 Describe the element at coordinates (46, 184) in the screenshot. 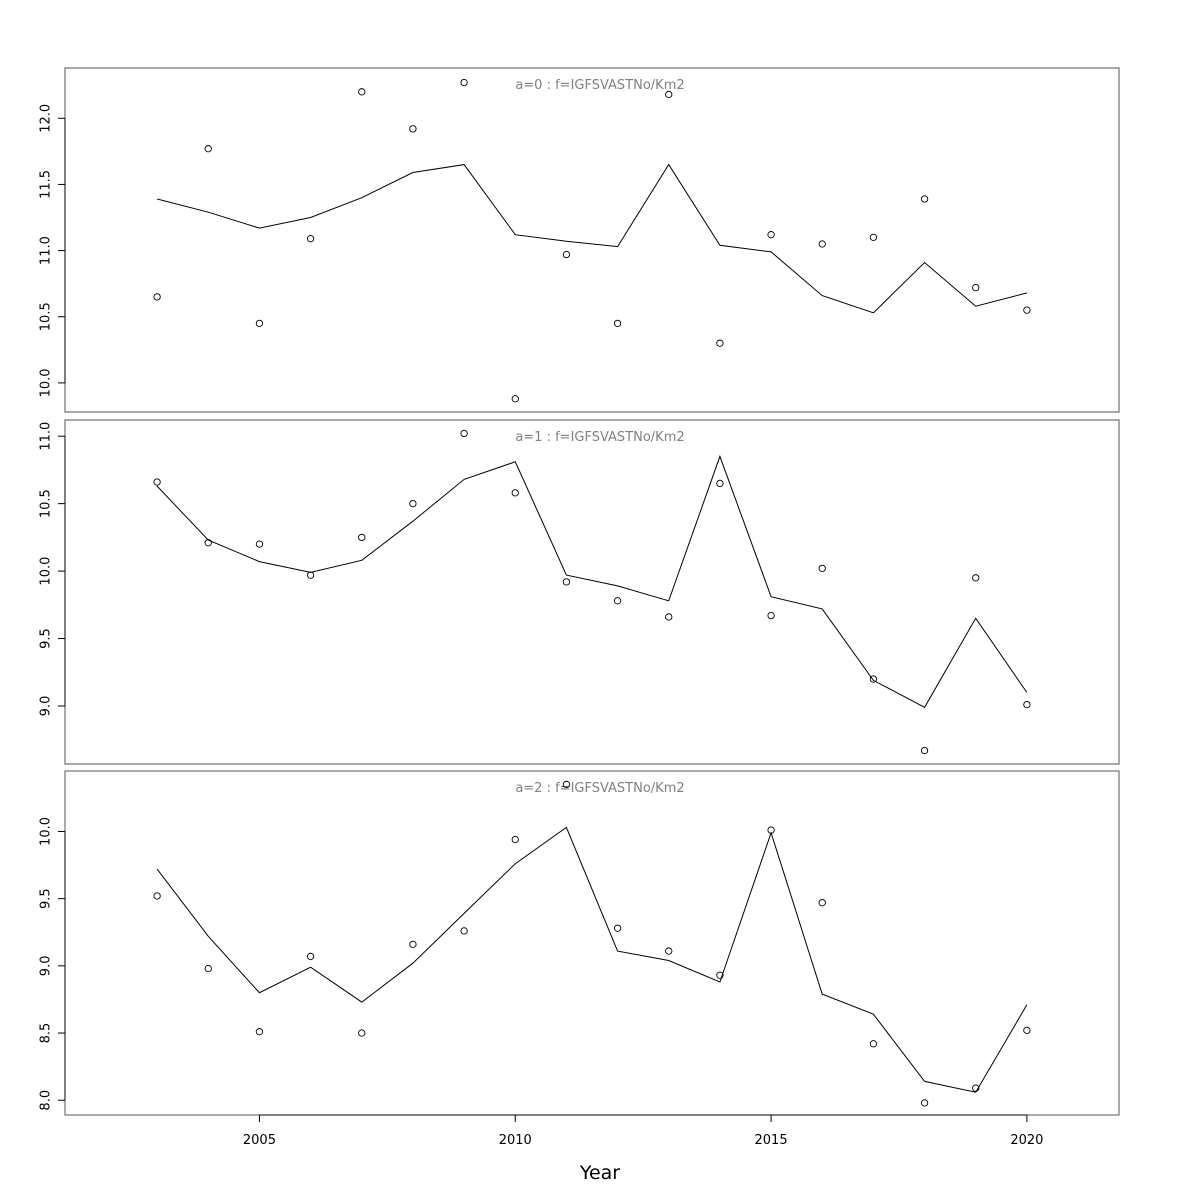

I see `y-tick-label: 11.5` at that location.